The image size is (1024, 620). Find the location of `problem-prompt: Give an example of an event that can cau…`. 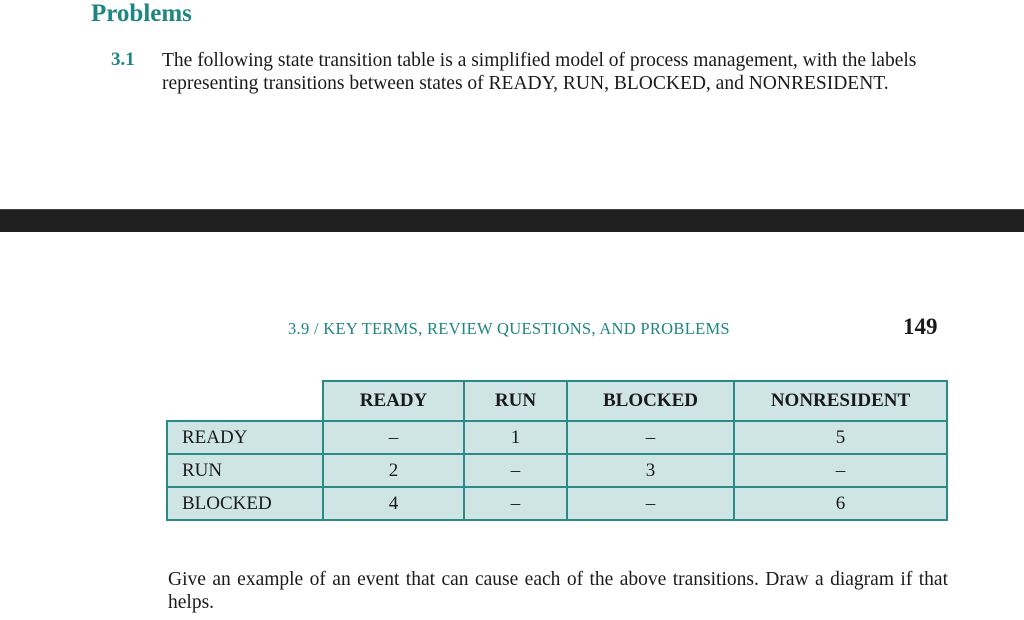

problem-prompt: Give an example of an event that can cau… is located at coordinates (558, 591).